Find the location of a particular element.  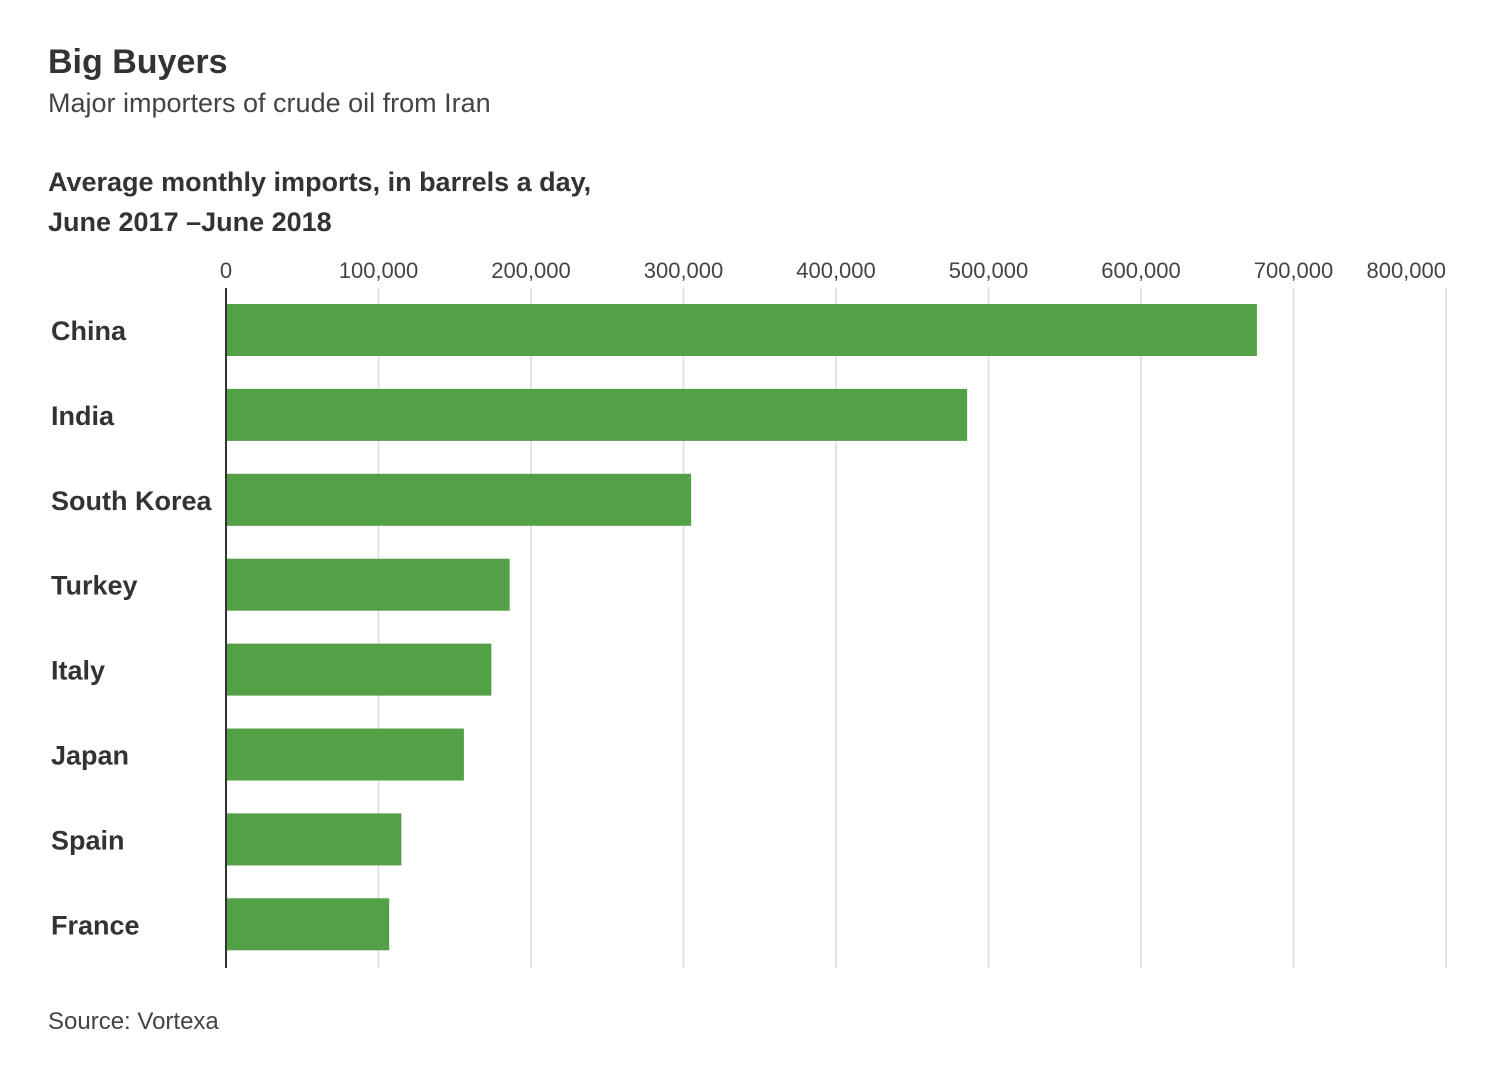

x-tick-label: 500,000 is located at coordinates (989, 270).